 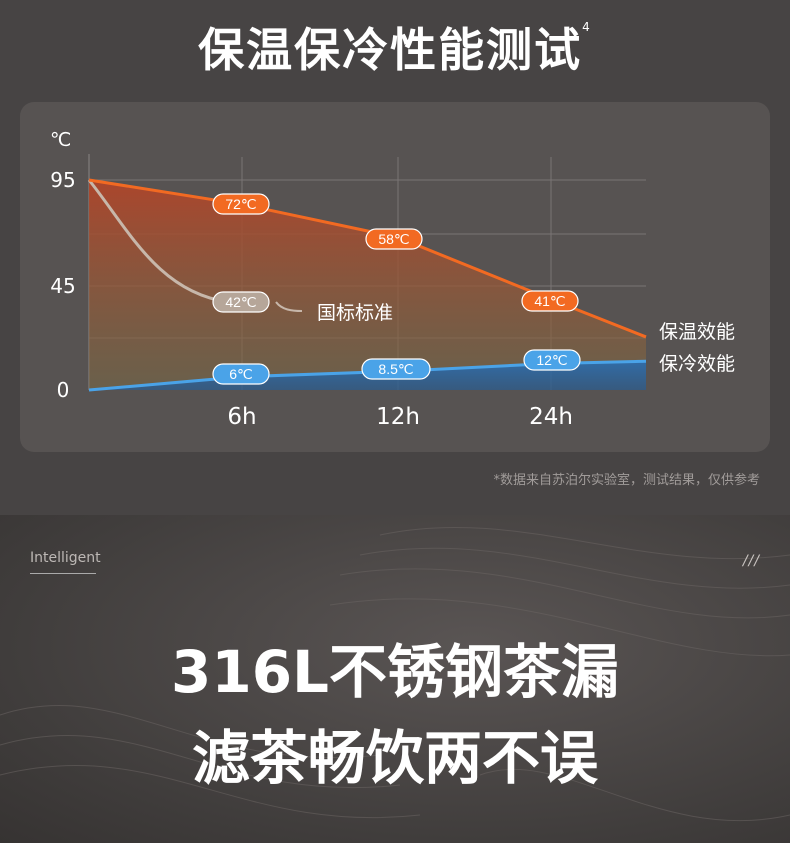 I want to click on cold-data-label: 8.5℃, so click(x=395, y=369).